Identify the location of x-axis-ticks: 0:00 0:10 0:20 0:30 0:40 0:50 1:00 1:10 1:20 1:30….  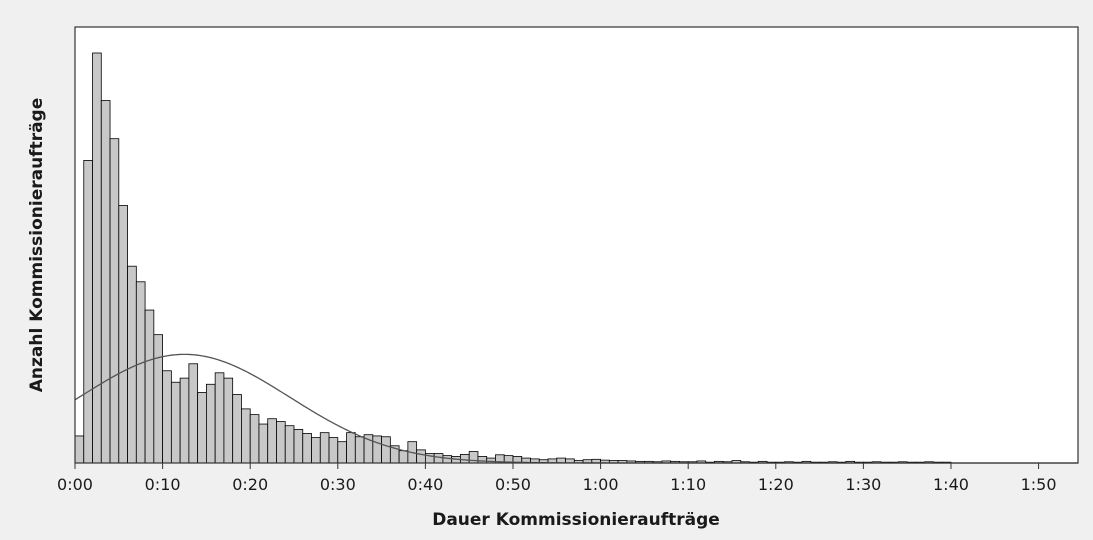
(557, 478).